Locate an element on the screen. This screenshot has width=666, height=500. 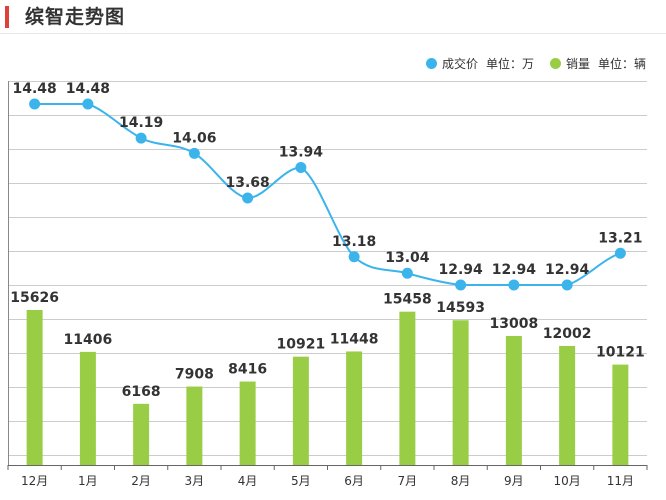
chart-legend: 成交价 单位：万 销量 单位：辆 is located at coordinates (528, 63).